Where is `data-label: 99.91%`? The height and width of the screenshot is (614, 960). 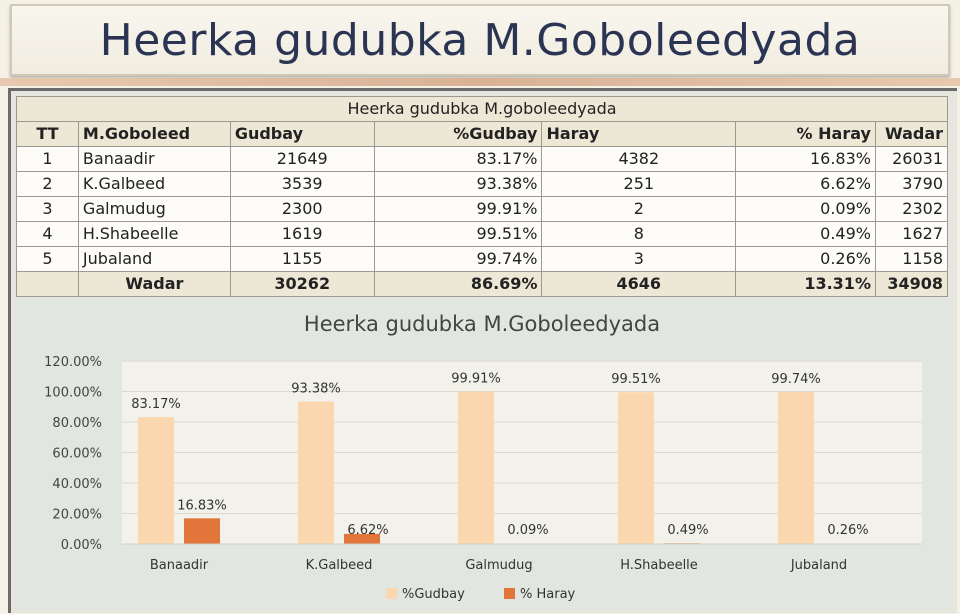
data-label: 99.91% is located at coordinates (476, 379).